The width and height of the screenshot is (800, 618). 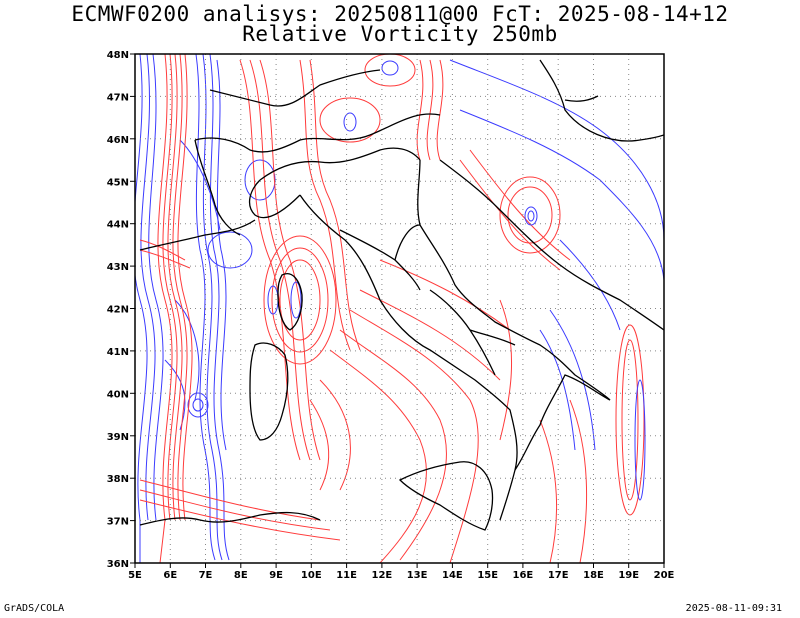 I want to click on lat-label: 42N, so click(x=118, y=310).